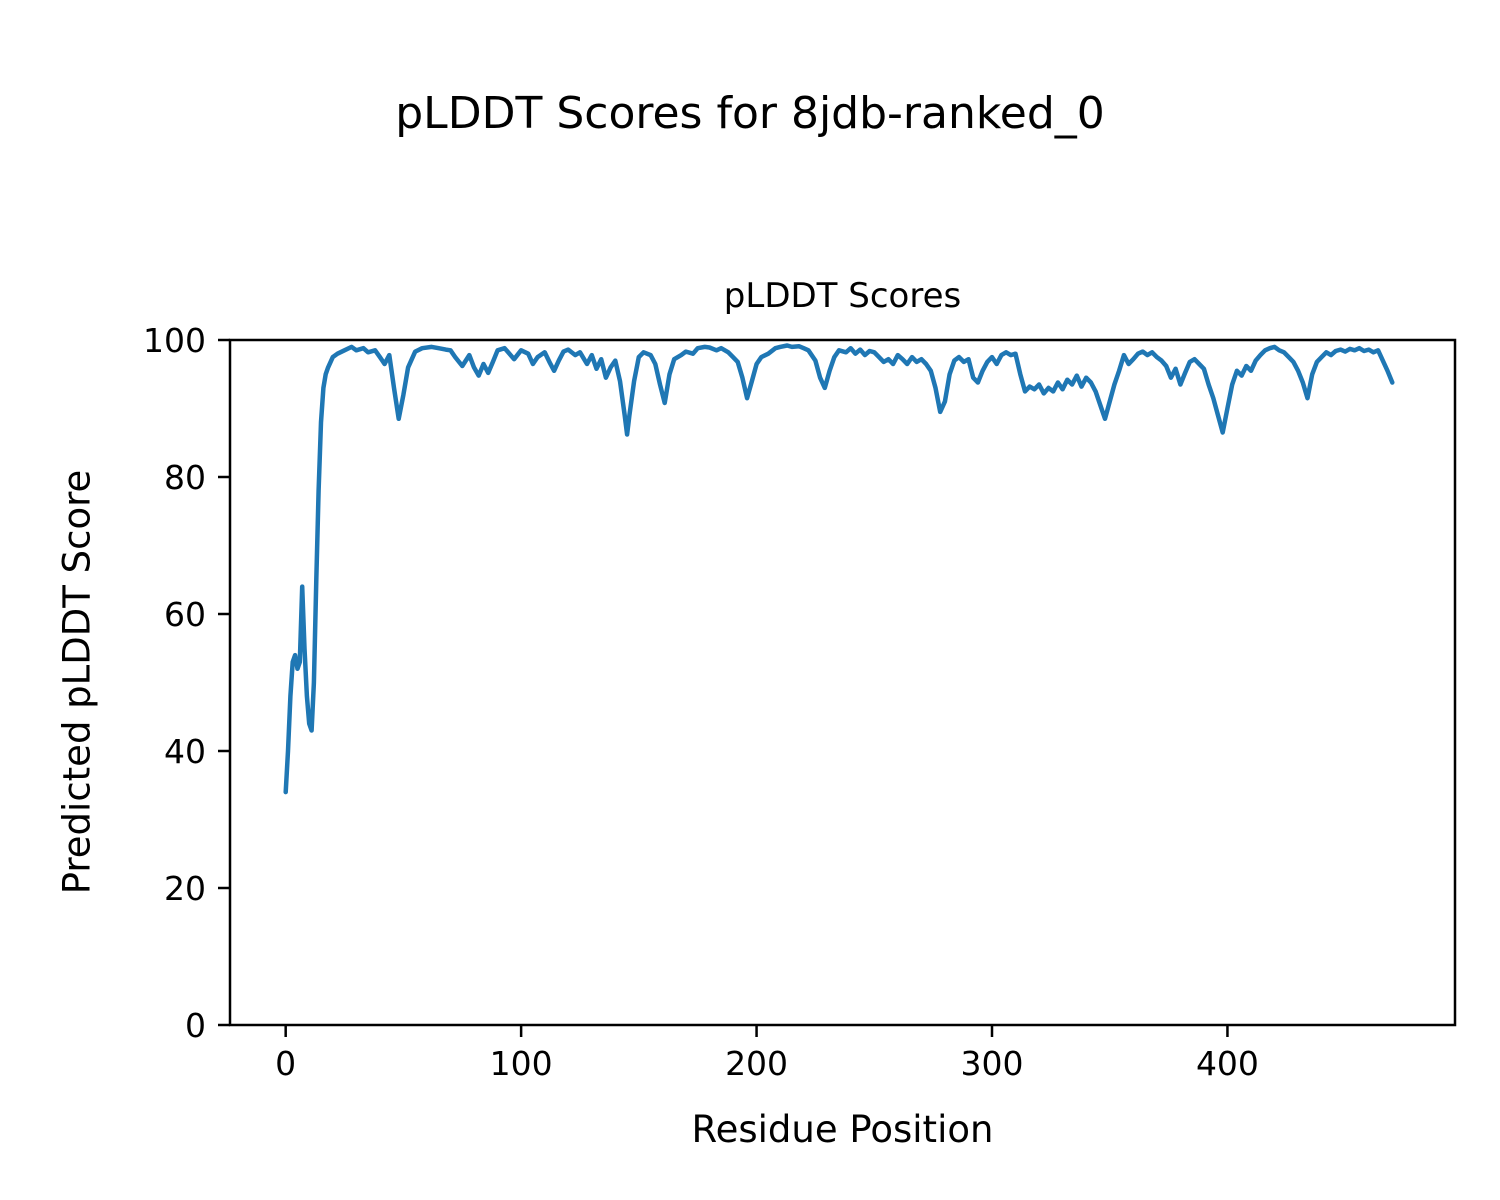 Image resolution: width=1500 pixels, height=1200 pixels. I want to click on y-tick-label: 80, so click(185, 477).